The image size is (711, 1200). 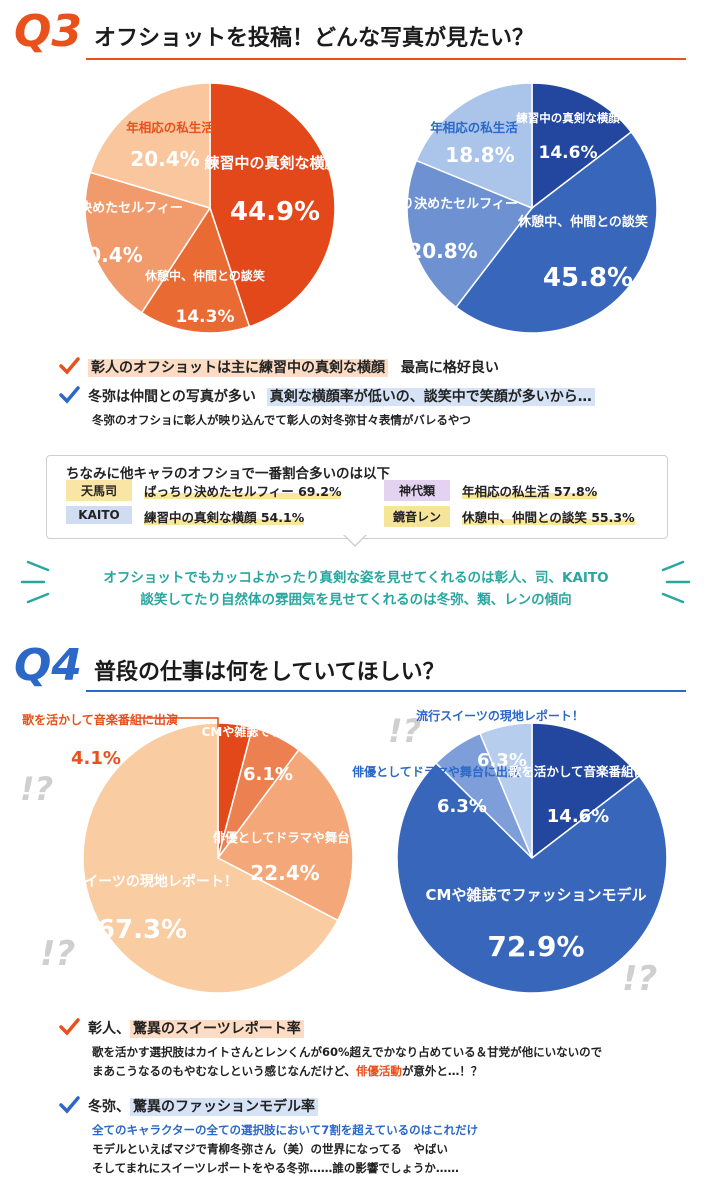 What do you see at coordinates (500, 715) in the screenshot?
I see `label-toya-sweets: 流行スイーツの現地レポート！` at bounding box center [500, 715].